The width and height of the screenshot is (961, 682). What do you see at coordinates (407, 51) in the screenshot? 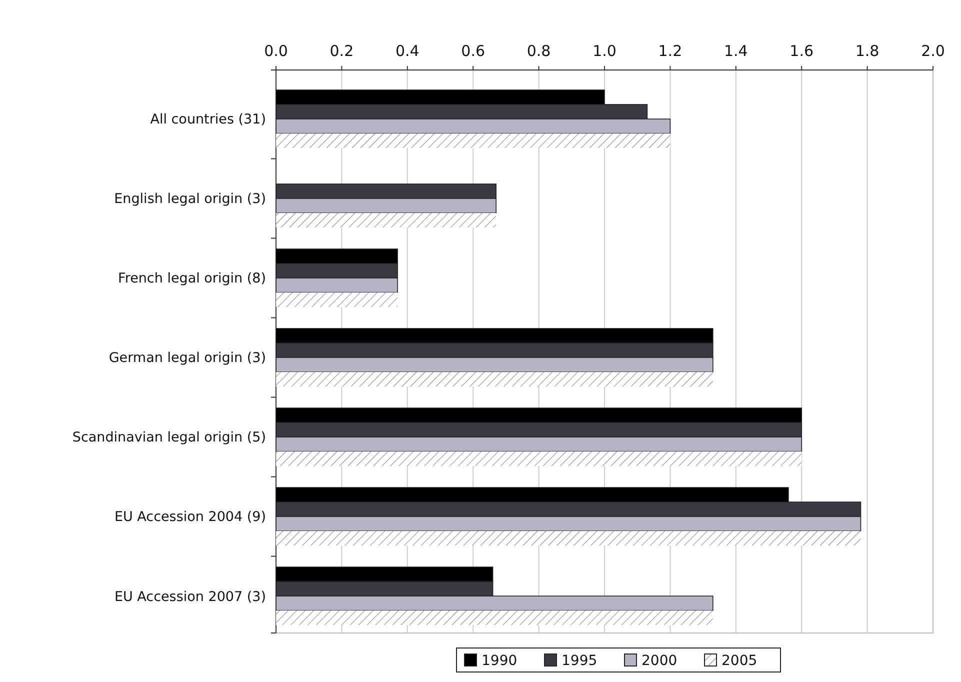
I see `x-tick-label: 0.4` at bounding box center [407, 51].